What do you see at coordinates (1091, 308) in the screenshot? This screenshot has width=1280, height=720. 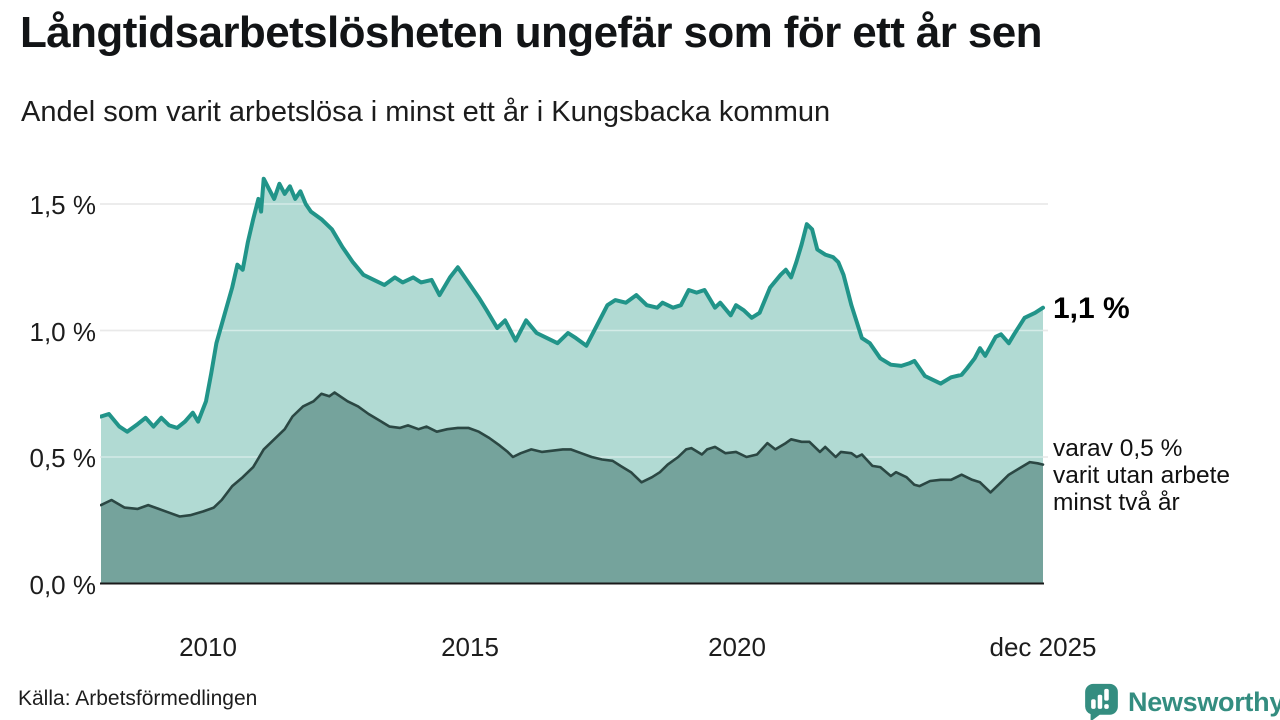 I see `latest-value-annotation: 1,1 %` at bounding box center [1091, 308].